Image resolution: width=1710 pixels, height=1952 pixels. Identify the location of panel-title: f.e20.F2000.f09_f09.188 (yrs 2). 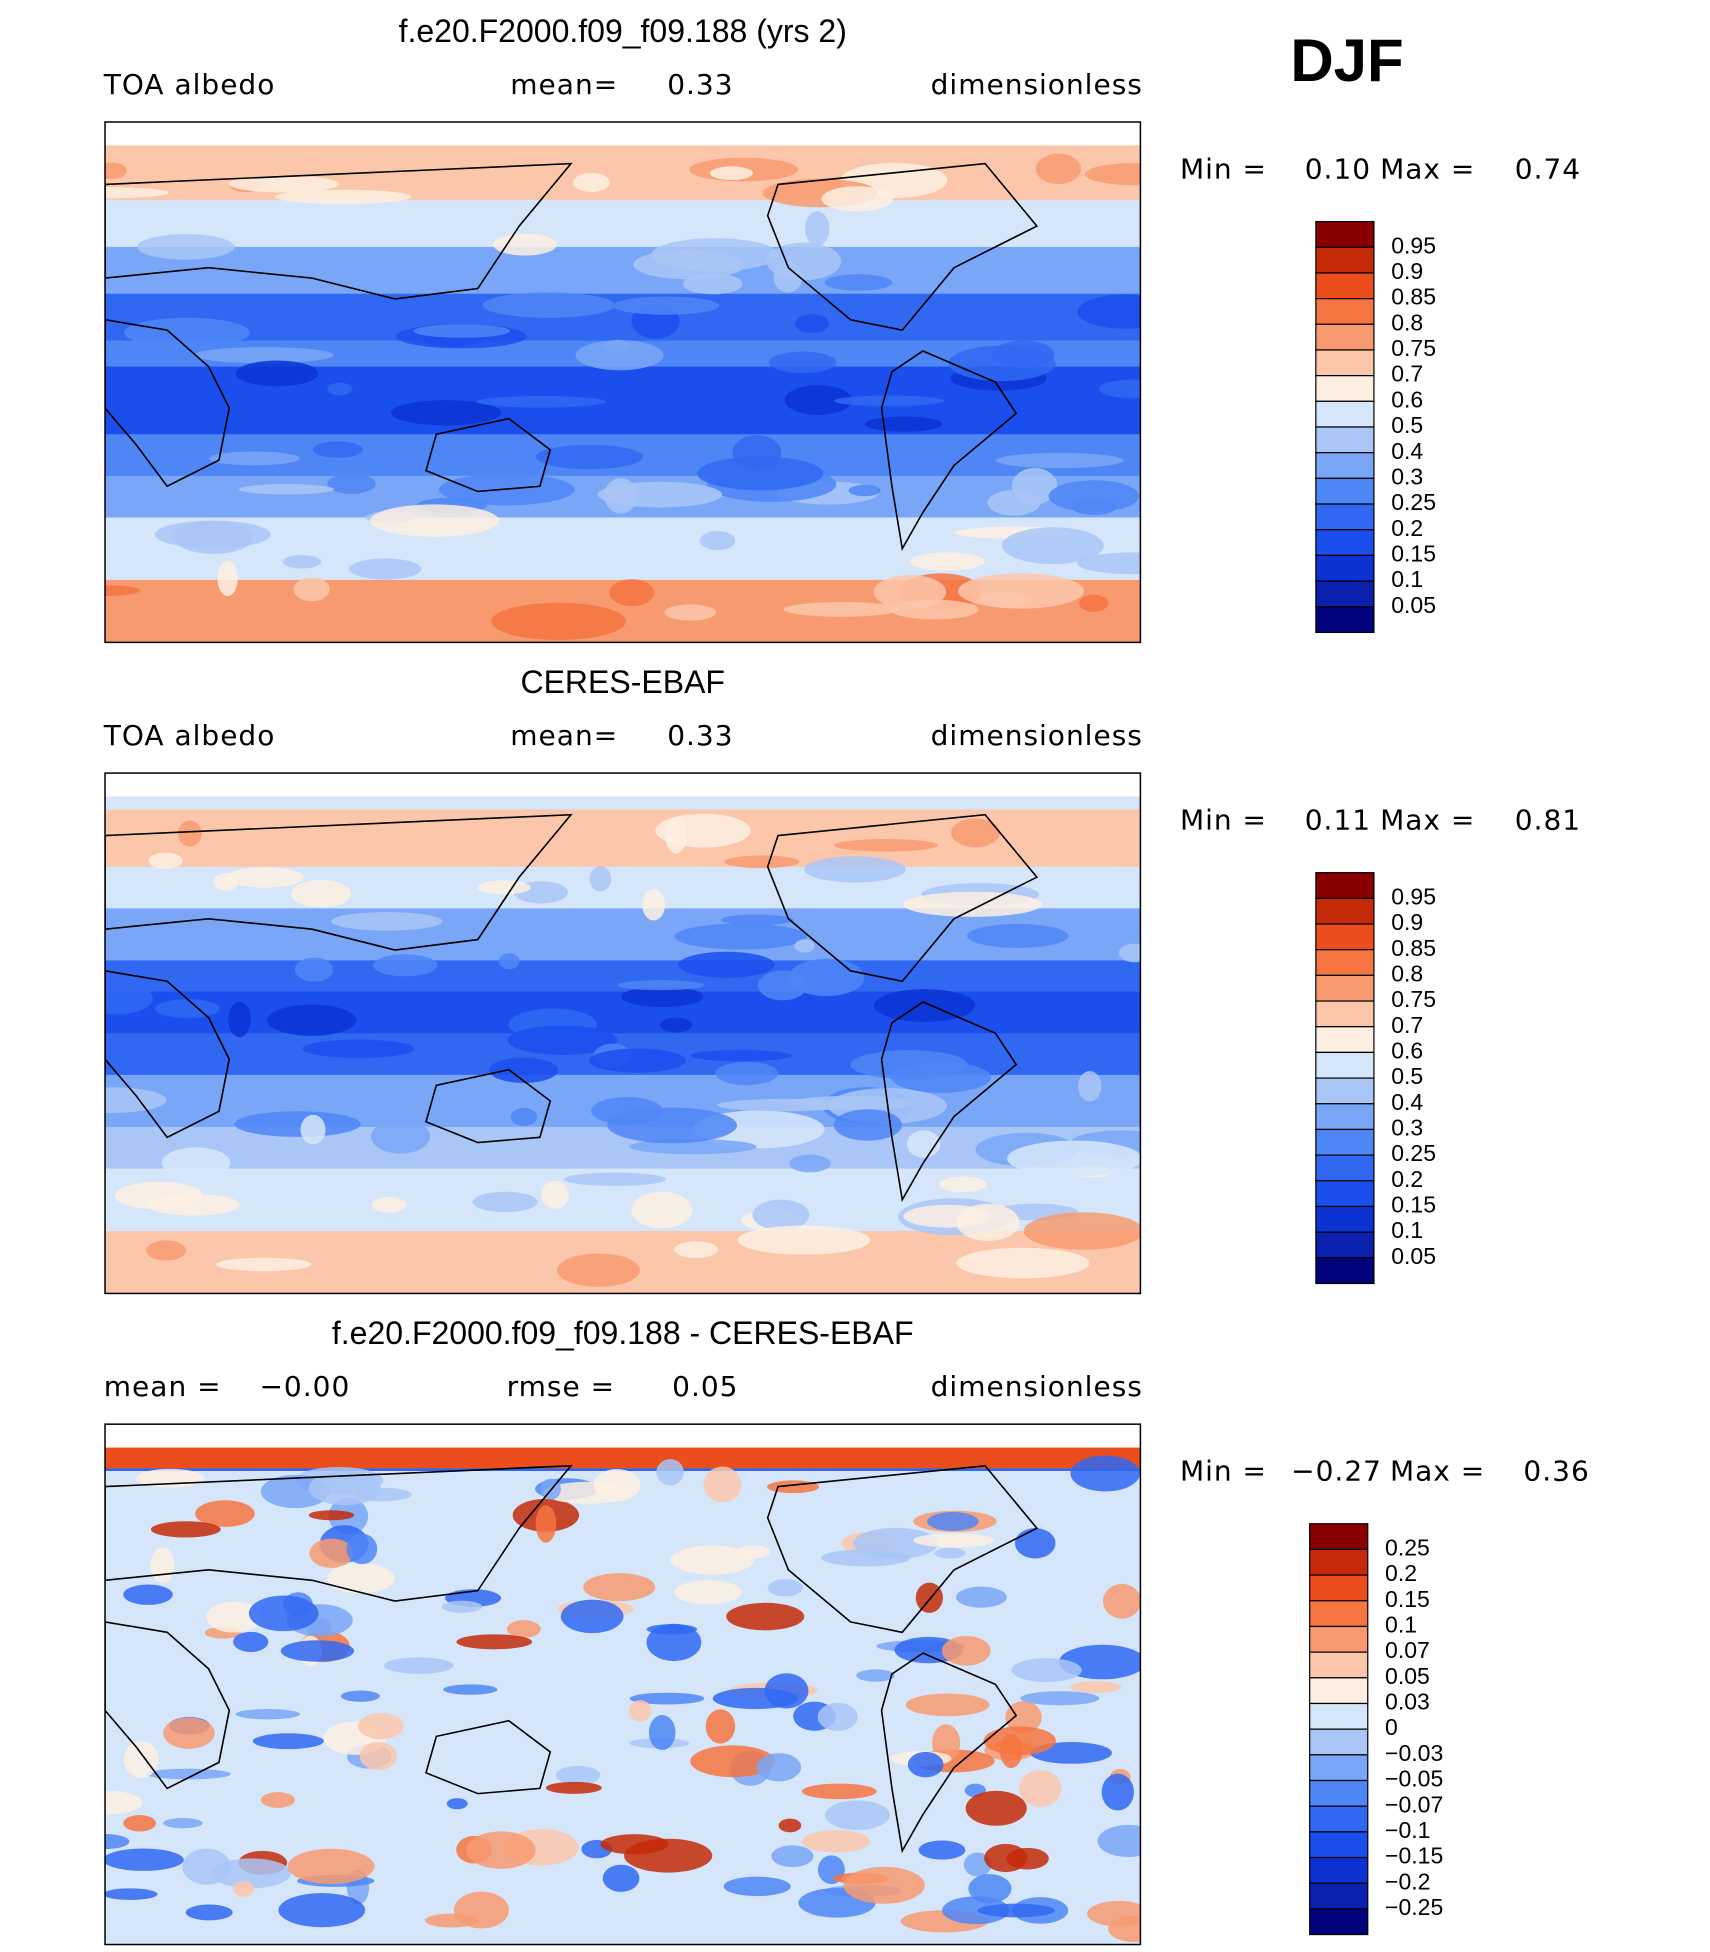
(623, 31).